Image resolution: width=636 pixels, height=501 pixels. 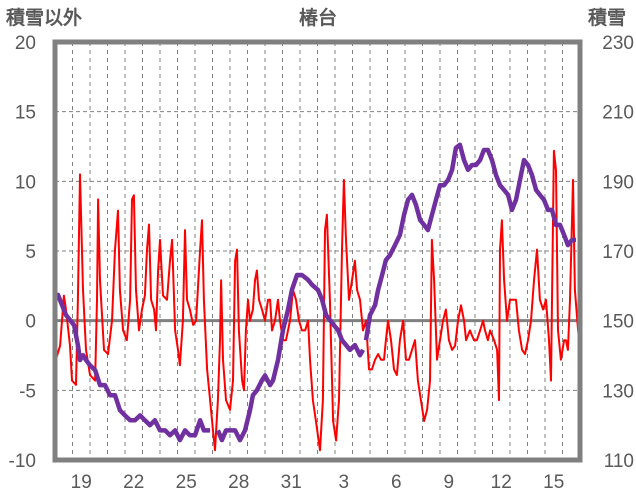 What do you see at coordinates (186, 482) in the screenshot?
I see `x-tick-label: 25` at bounding box center [186, 482].